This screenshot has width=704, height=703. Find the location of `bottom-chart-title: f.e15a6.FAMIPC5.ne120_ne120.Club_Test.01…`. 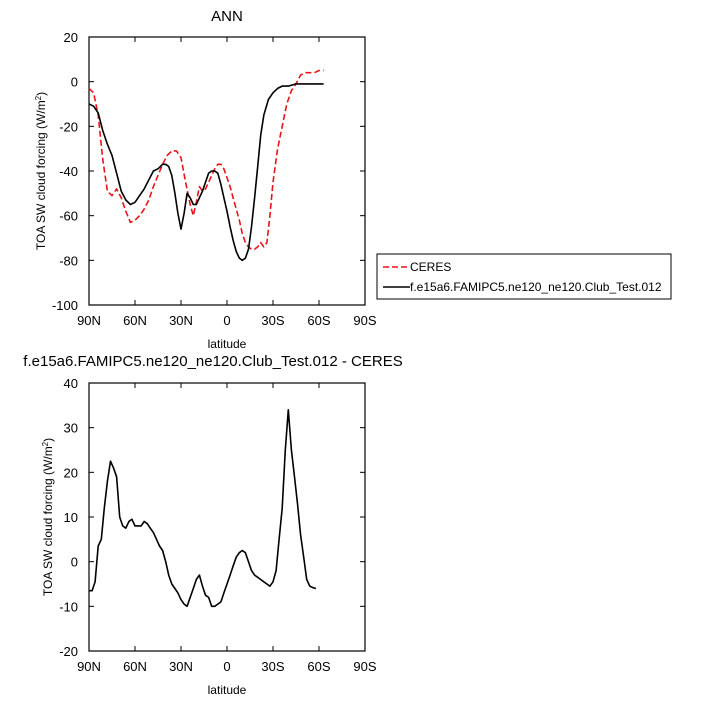

bottom-chart-title: f.e15a6.FAMIPC5.ne120_ne120.Club_Test.01… is located at coordinates (212, 361).